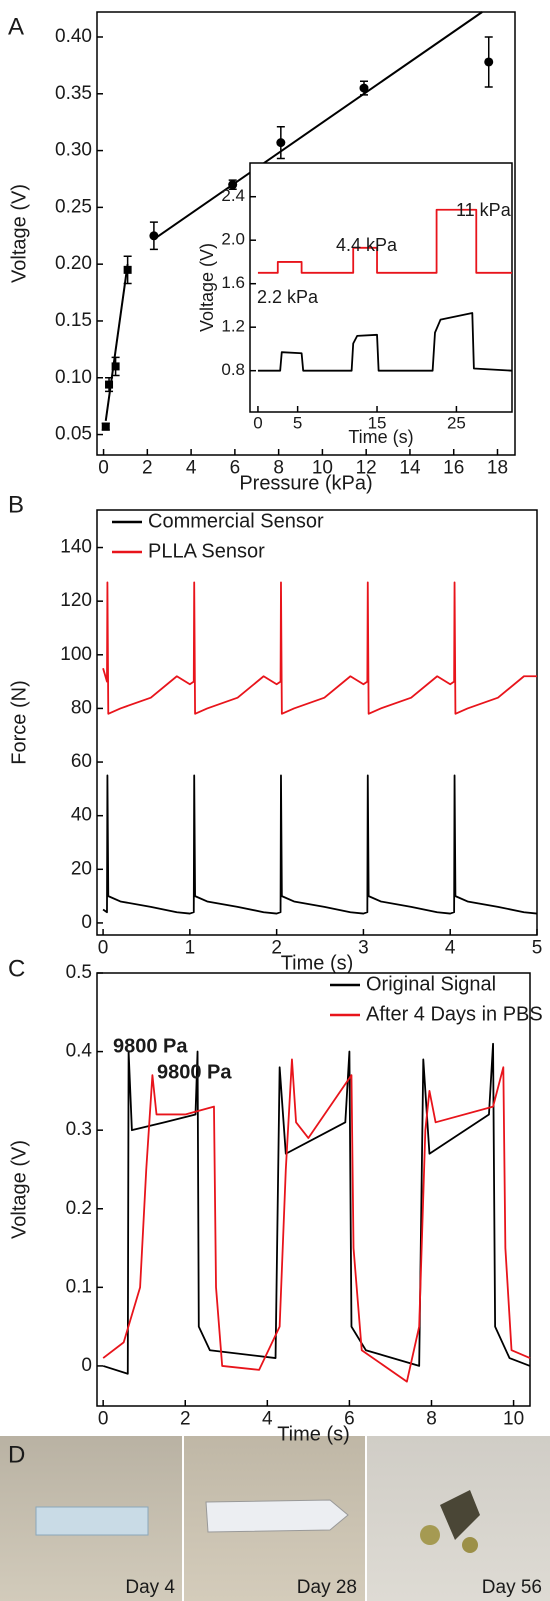 The image size is (550, 1601). What do you see at coordinates (381, 287) in the screenshot?
I see `plot-frame` at bounding box center [381, 287].